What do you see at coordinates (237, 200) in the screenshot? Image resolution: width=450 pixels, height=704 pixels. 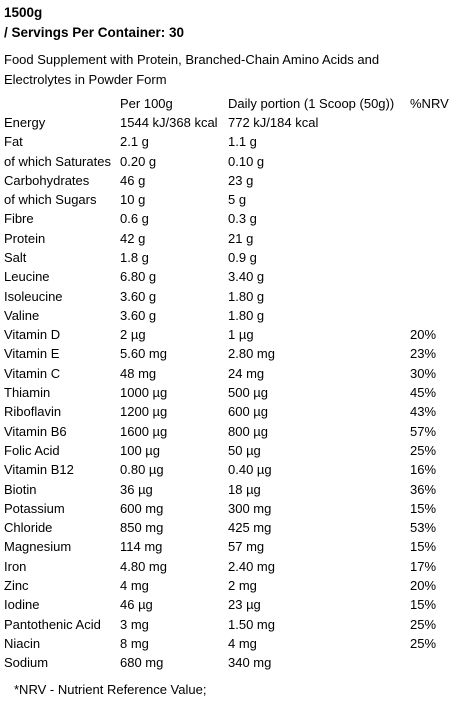 I see `cell: 5 g` at bounding box center [237, 200].